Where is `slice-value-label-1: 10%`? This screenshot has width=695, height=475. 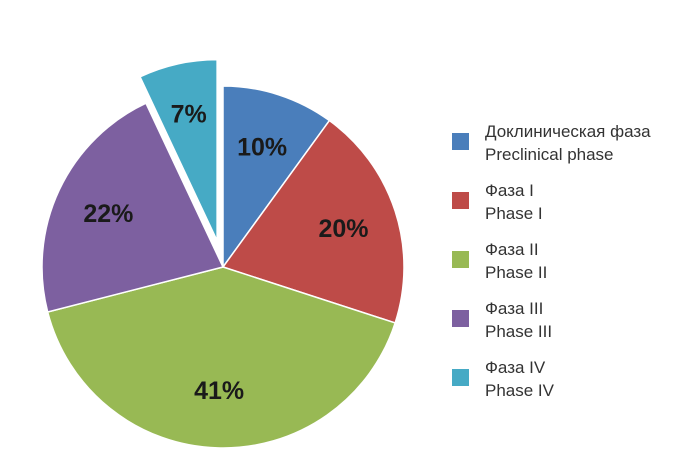
slice-value-label-1: 10% is located at coordinates (262, 148).